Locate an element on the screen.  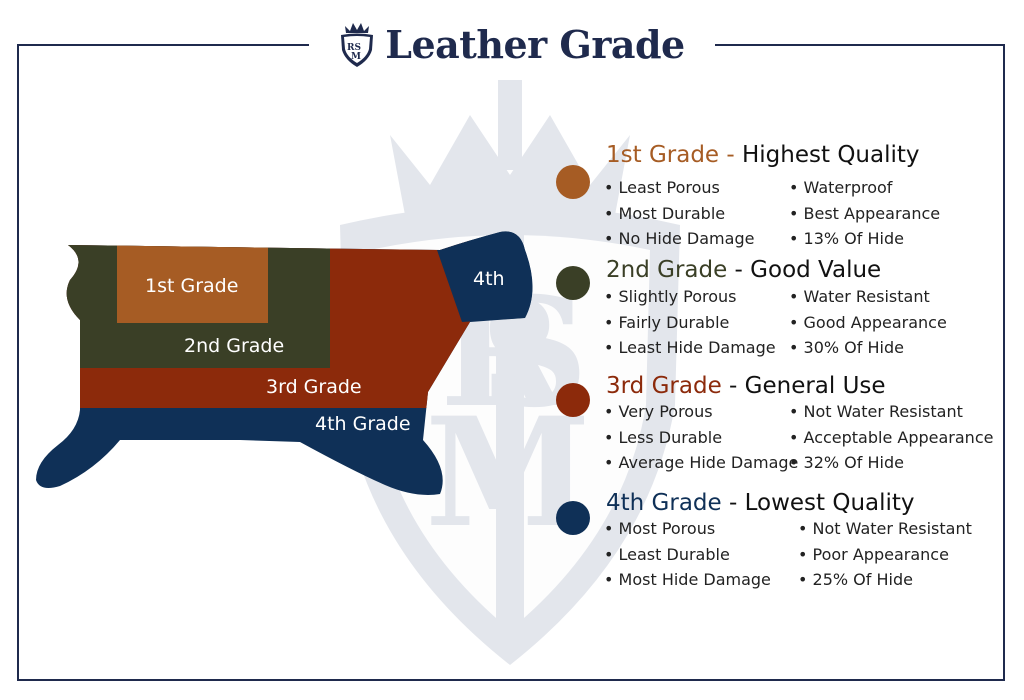
grade-3-heading: 3rd Grade - General Use is located at coordinates (746, 386).